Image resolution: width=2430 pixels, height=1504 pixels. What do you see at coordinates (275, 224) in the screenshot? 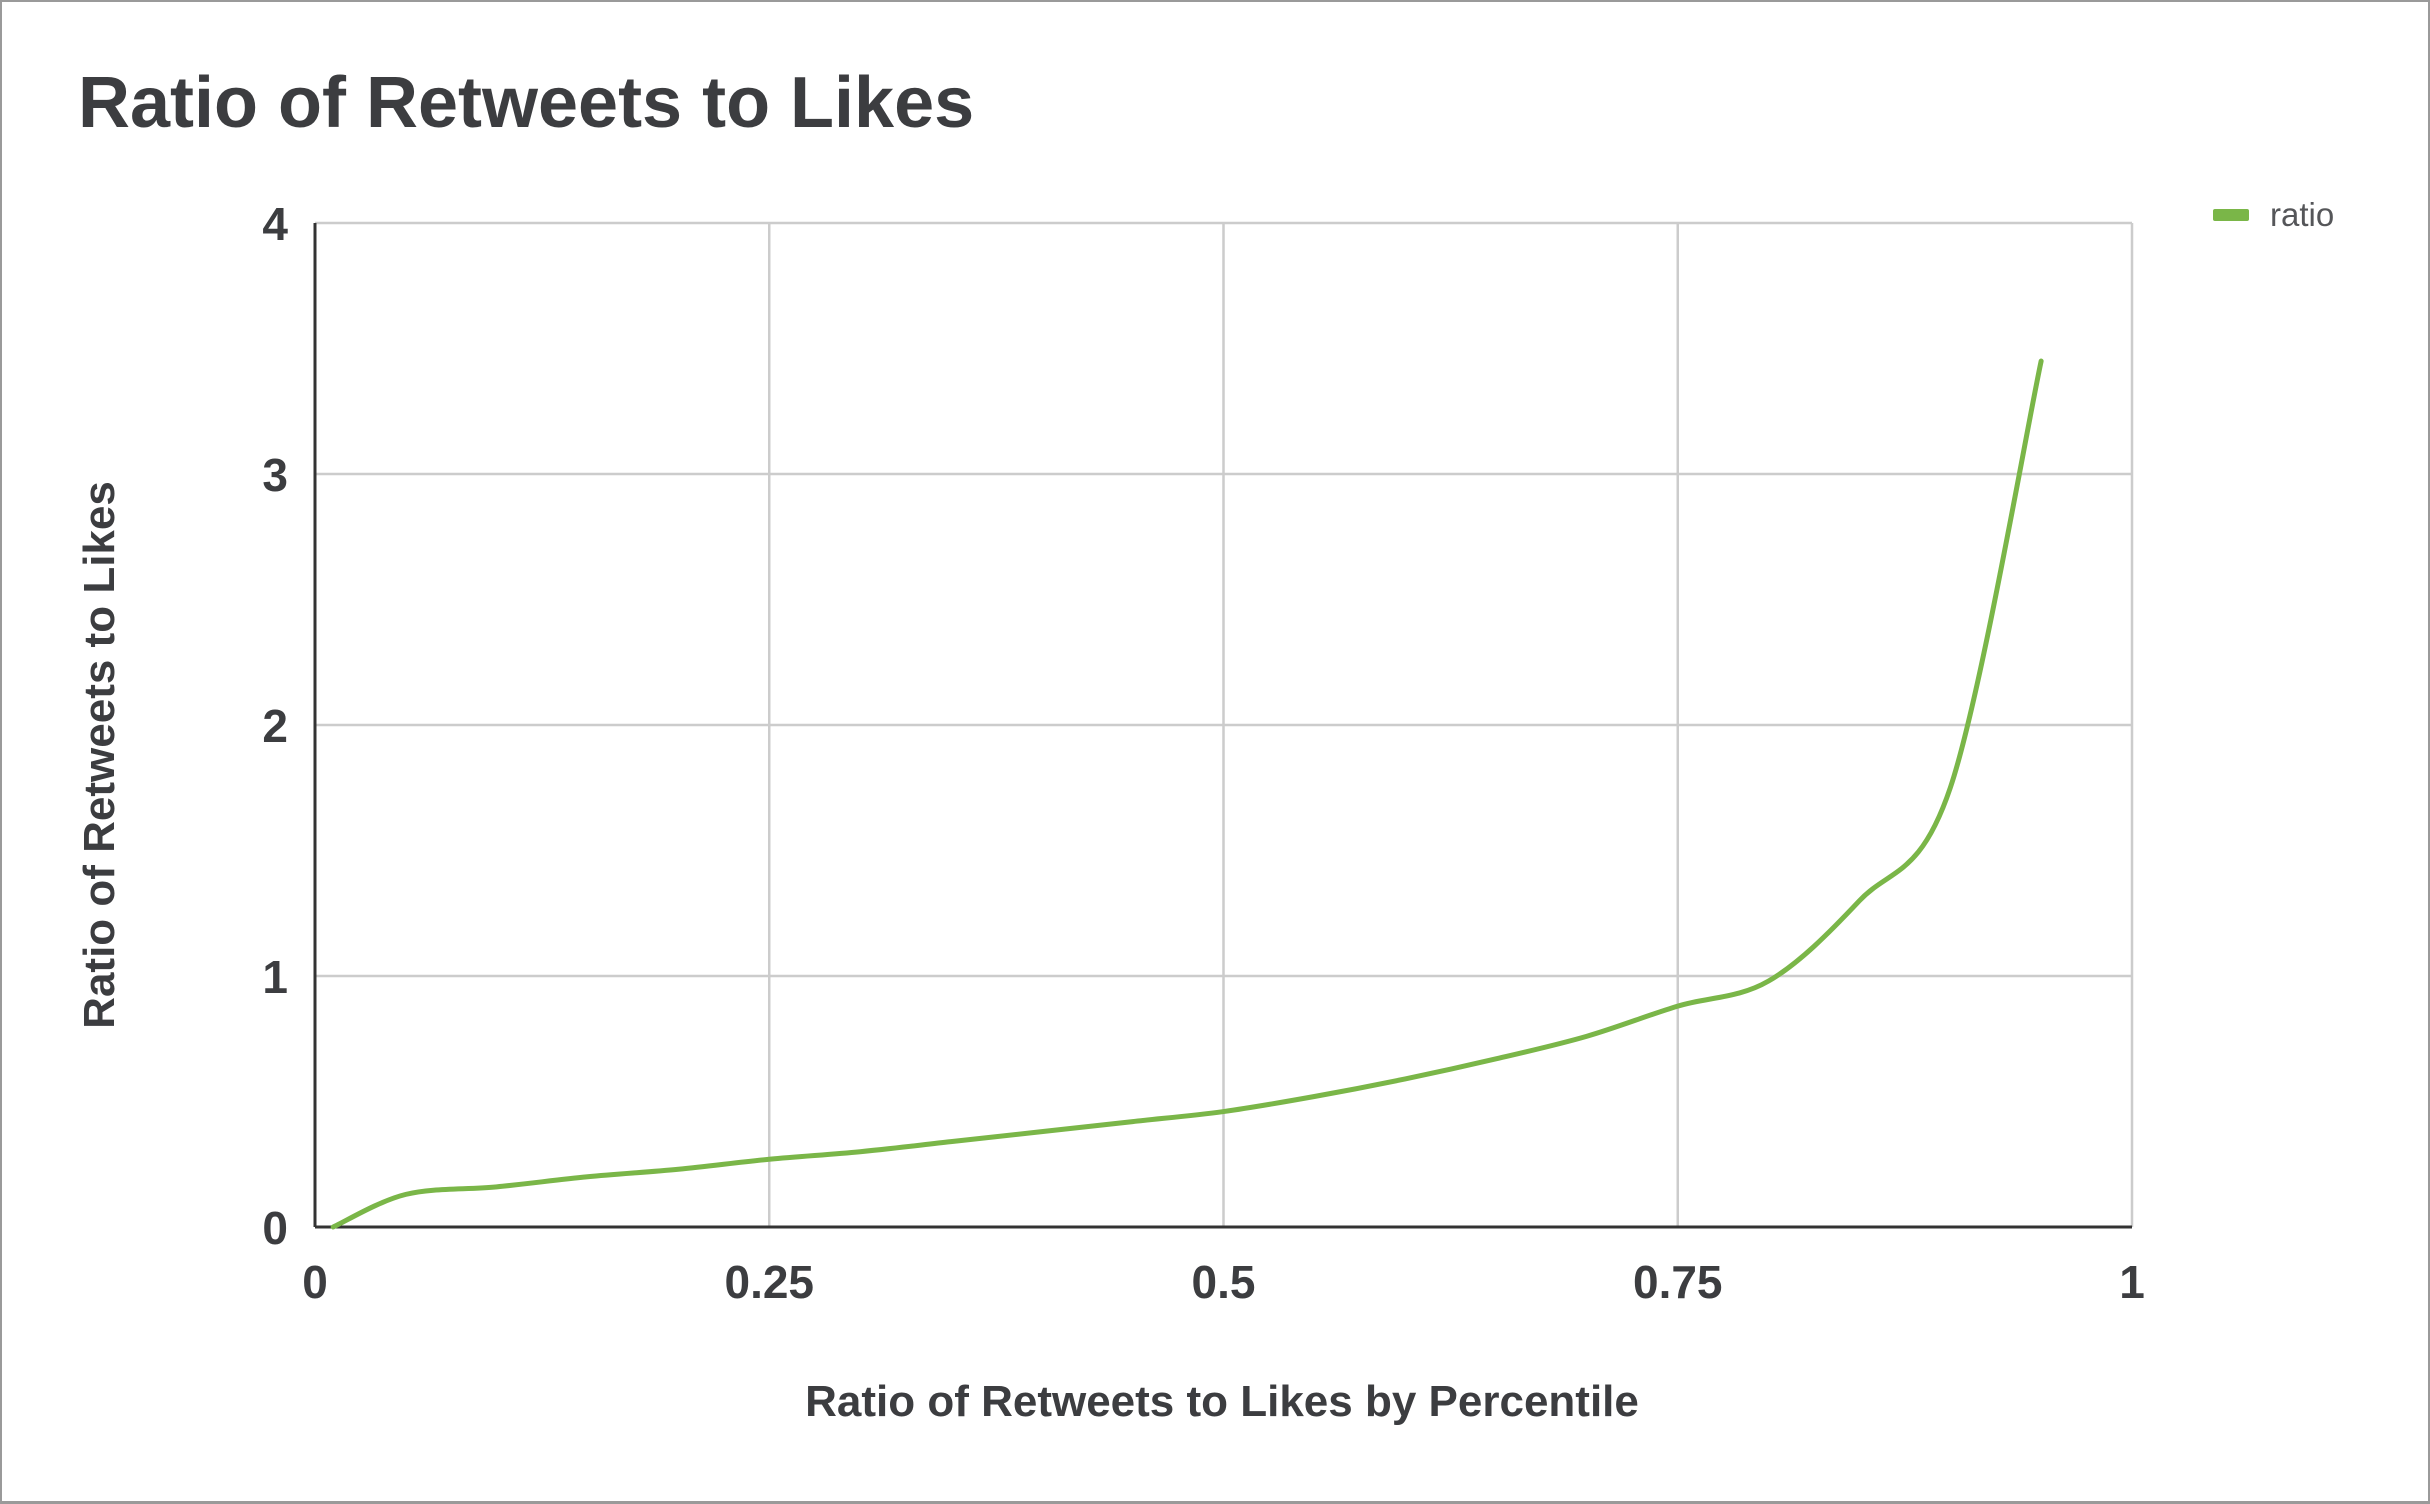
I see `y-tick-label: 4` at bounding box center [275, 224].